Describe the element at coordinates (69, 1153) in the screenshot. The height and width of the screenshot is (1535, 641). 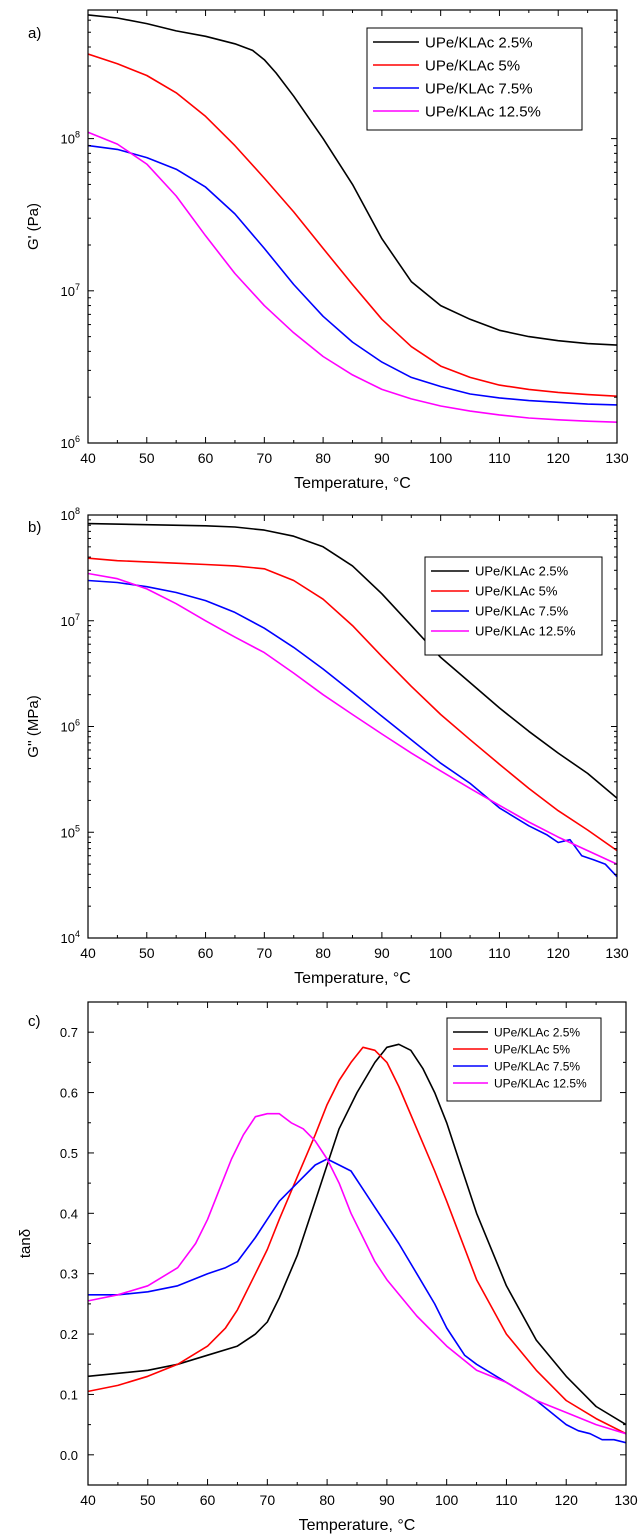
I see `y-tick-label: 0.5` at that location.